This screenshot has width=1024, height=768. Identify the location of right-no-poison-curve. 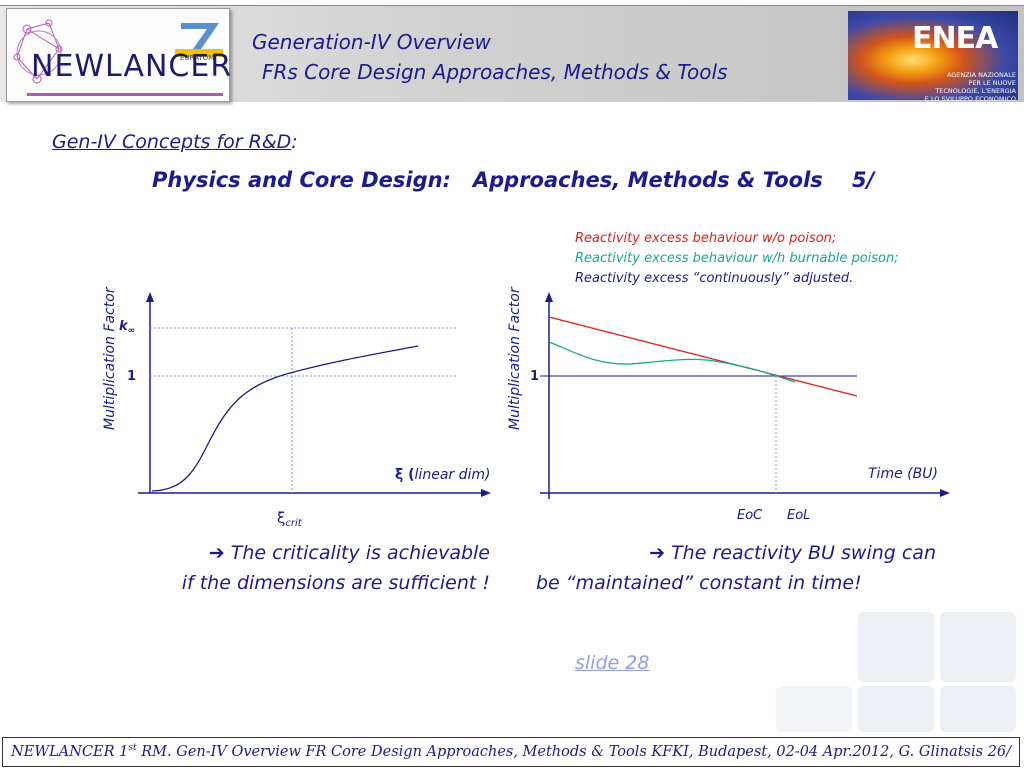
(703, 356).